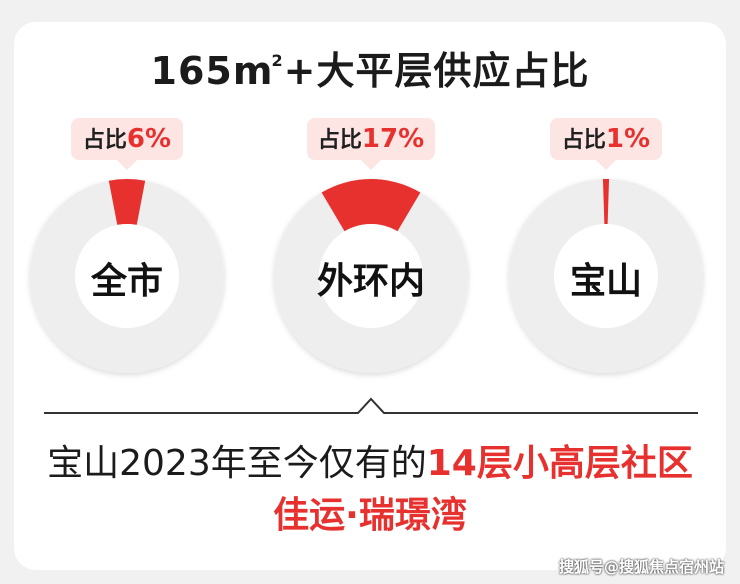 This screenshot has width=740, height=584. What do you see at coordinates (393, 139) in the screenshot?
I see `percent-label: 17%` at bounding box center [393, 139].